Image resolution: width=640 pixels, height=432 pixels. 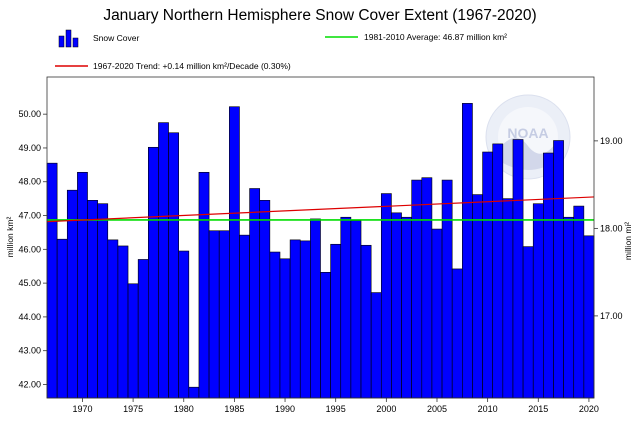 What do you see at coordinates (153, 272) in the screenshot?
I see `bar-1977` at bounding box center [153, 272].